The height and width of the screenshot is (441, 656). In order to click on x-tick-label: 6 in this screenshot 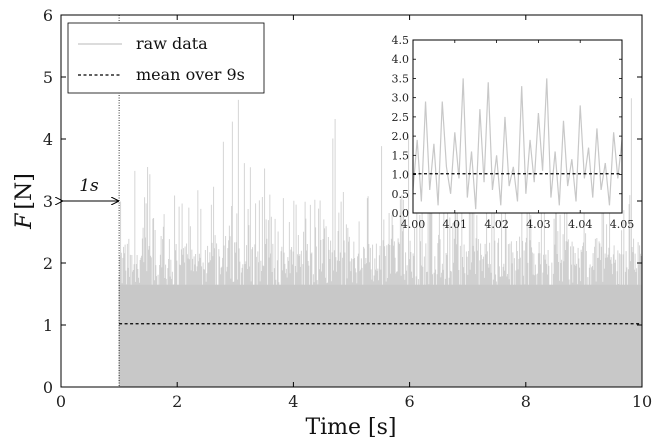, I will do `click(410, 401)`.